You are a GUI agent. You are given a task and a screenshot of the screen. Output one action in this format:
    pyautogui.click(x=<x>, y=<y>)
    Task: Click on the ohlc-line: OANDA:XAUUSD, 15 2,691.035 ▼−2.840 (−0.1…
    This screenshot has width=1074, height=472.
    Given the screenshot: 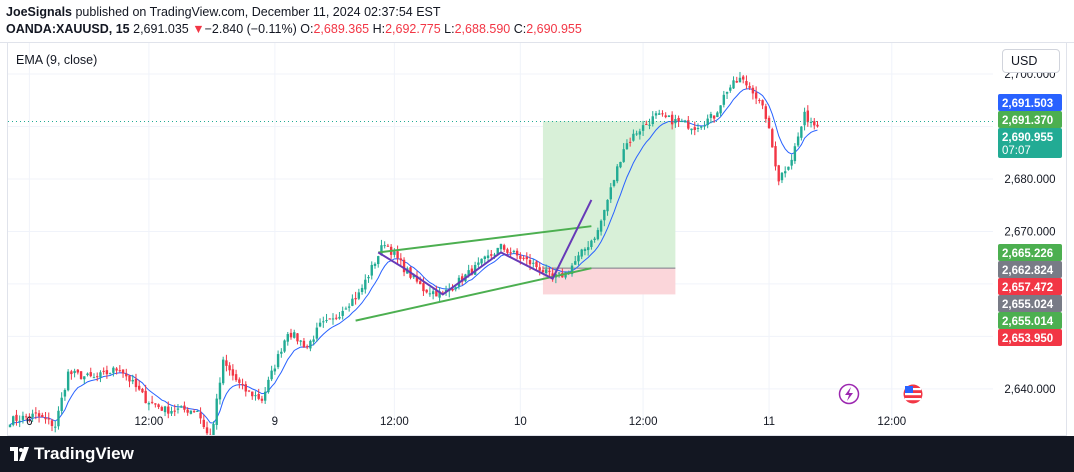 What is the action you would take?
    pyautogui.click(x=294, y=29)
    